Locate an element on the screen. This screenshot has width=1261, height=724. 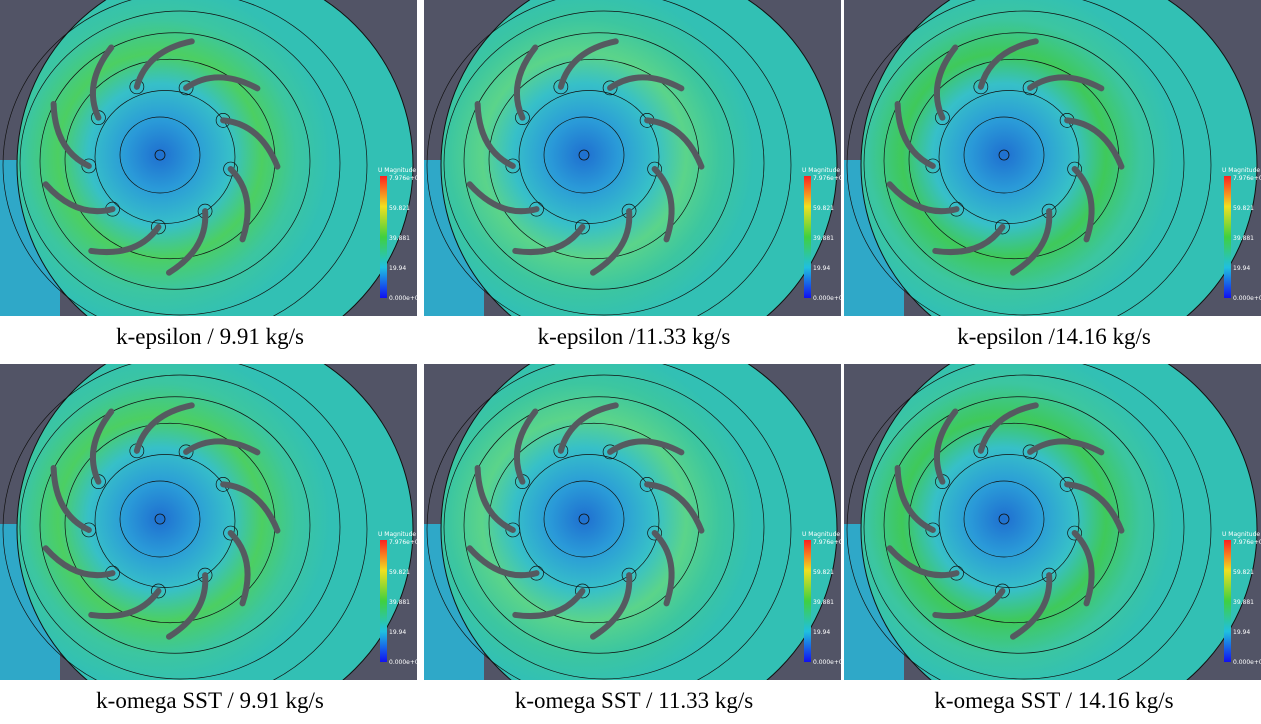
caption: k-epsilon /11.33 kg/s is located at coordinates (634, 336).